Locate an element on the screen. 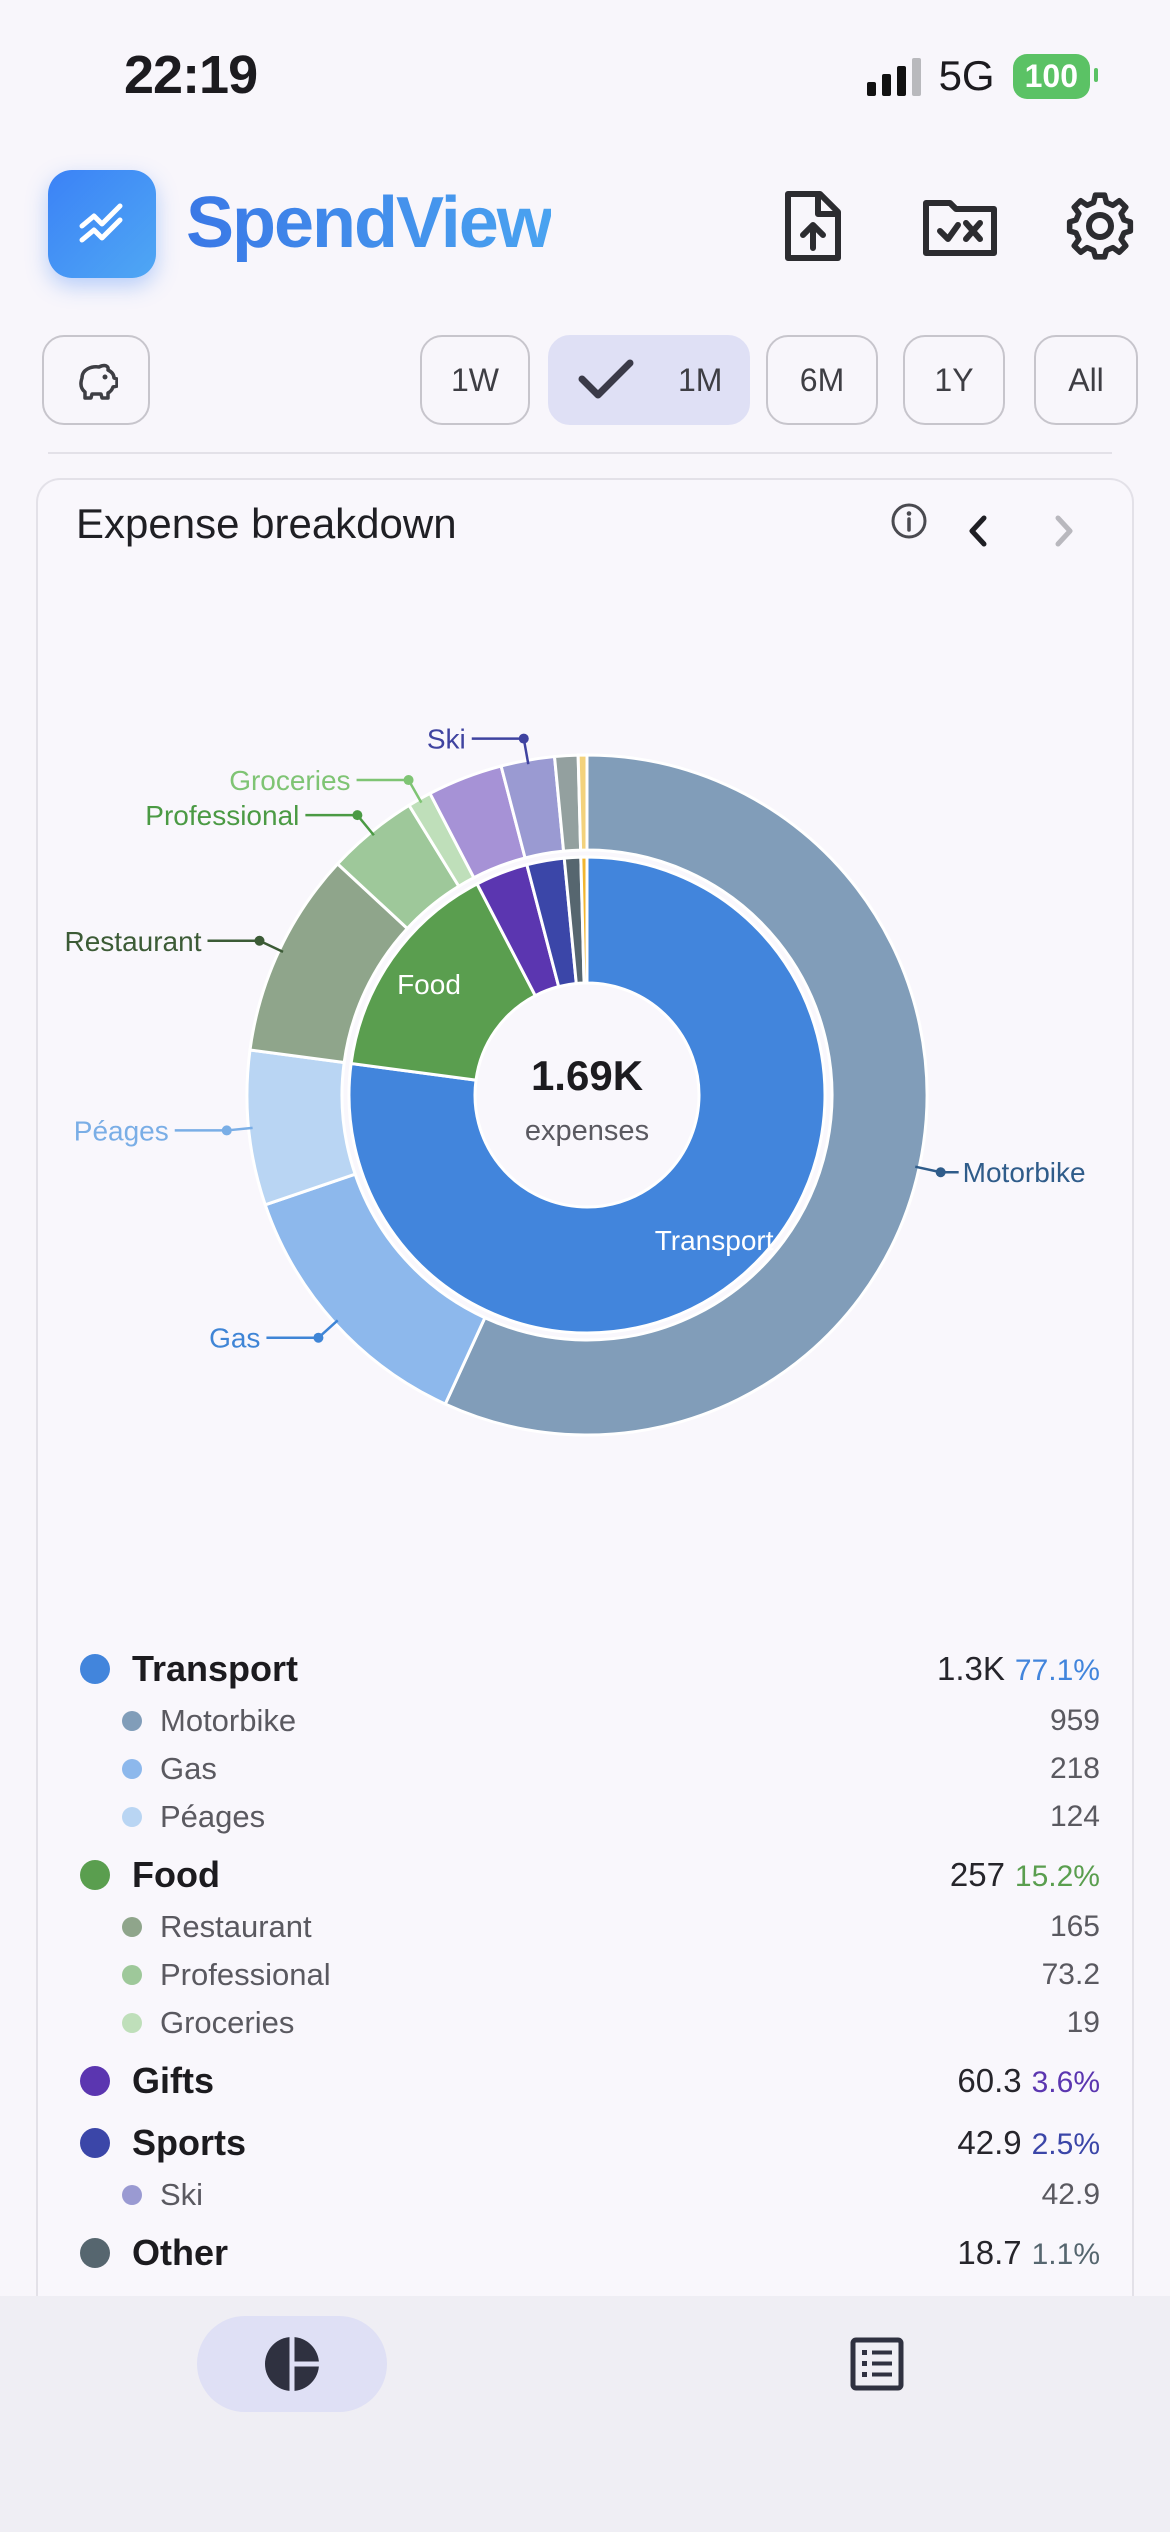  nav-transactions is located at coordinates (877, 2364).